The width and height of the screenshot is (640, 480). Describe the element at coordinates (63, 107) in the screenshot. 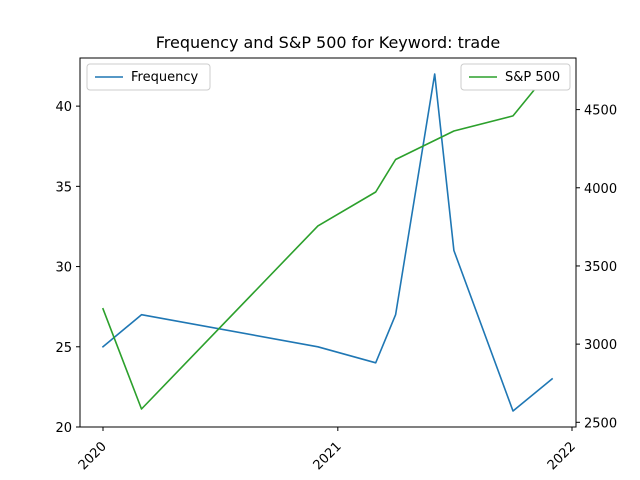

I see `y-left-tick-label-4: 40` at that location.